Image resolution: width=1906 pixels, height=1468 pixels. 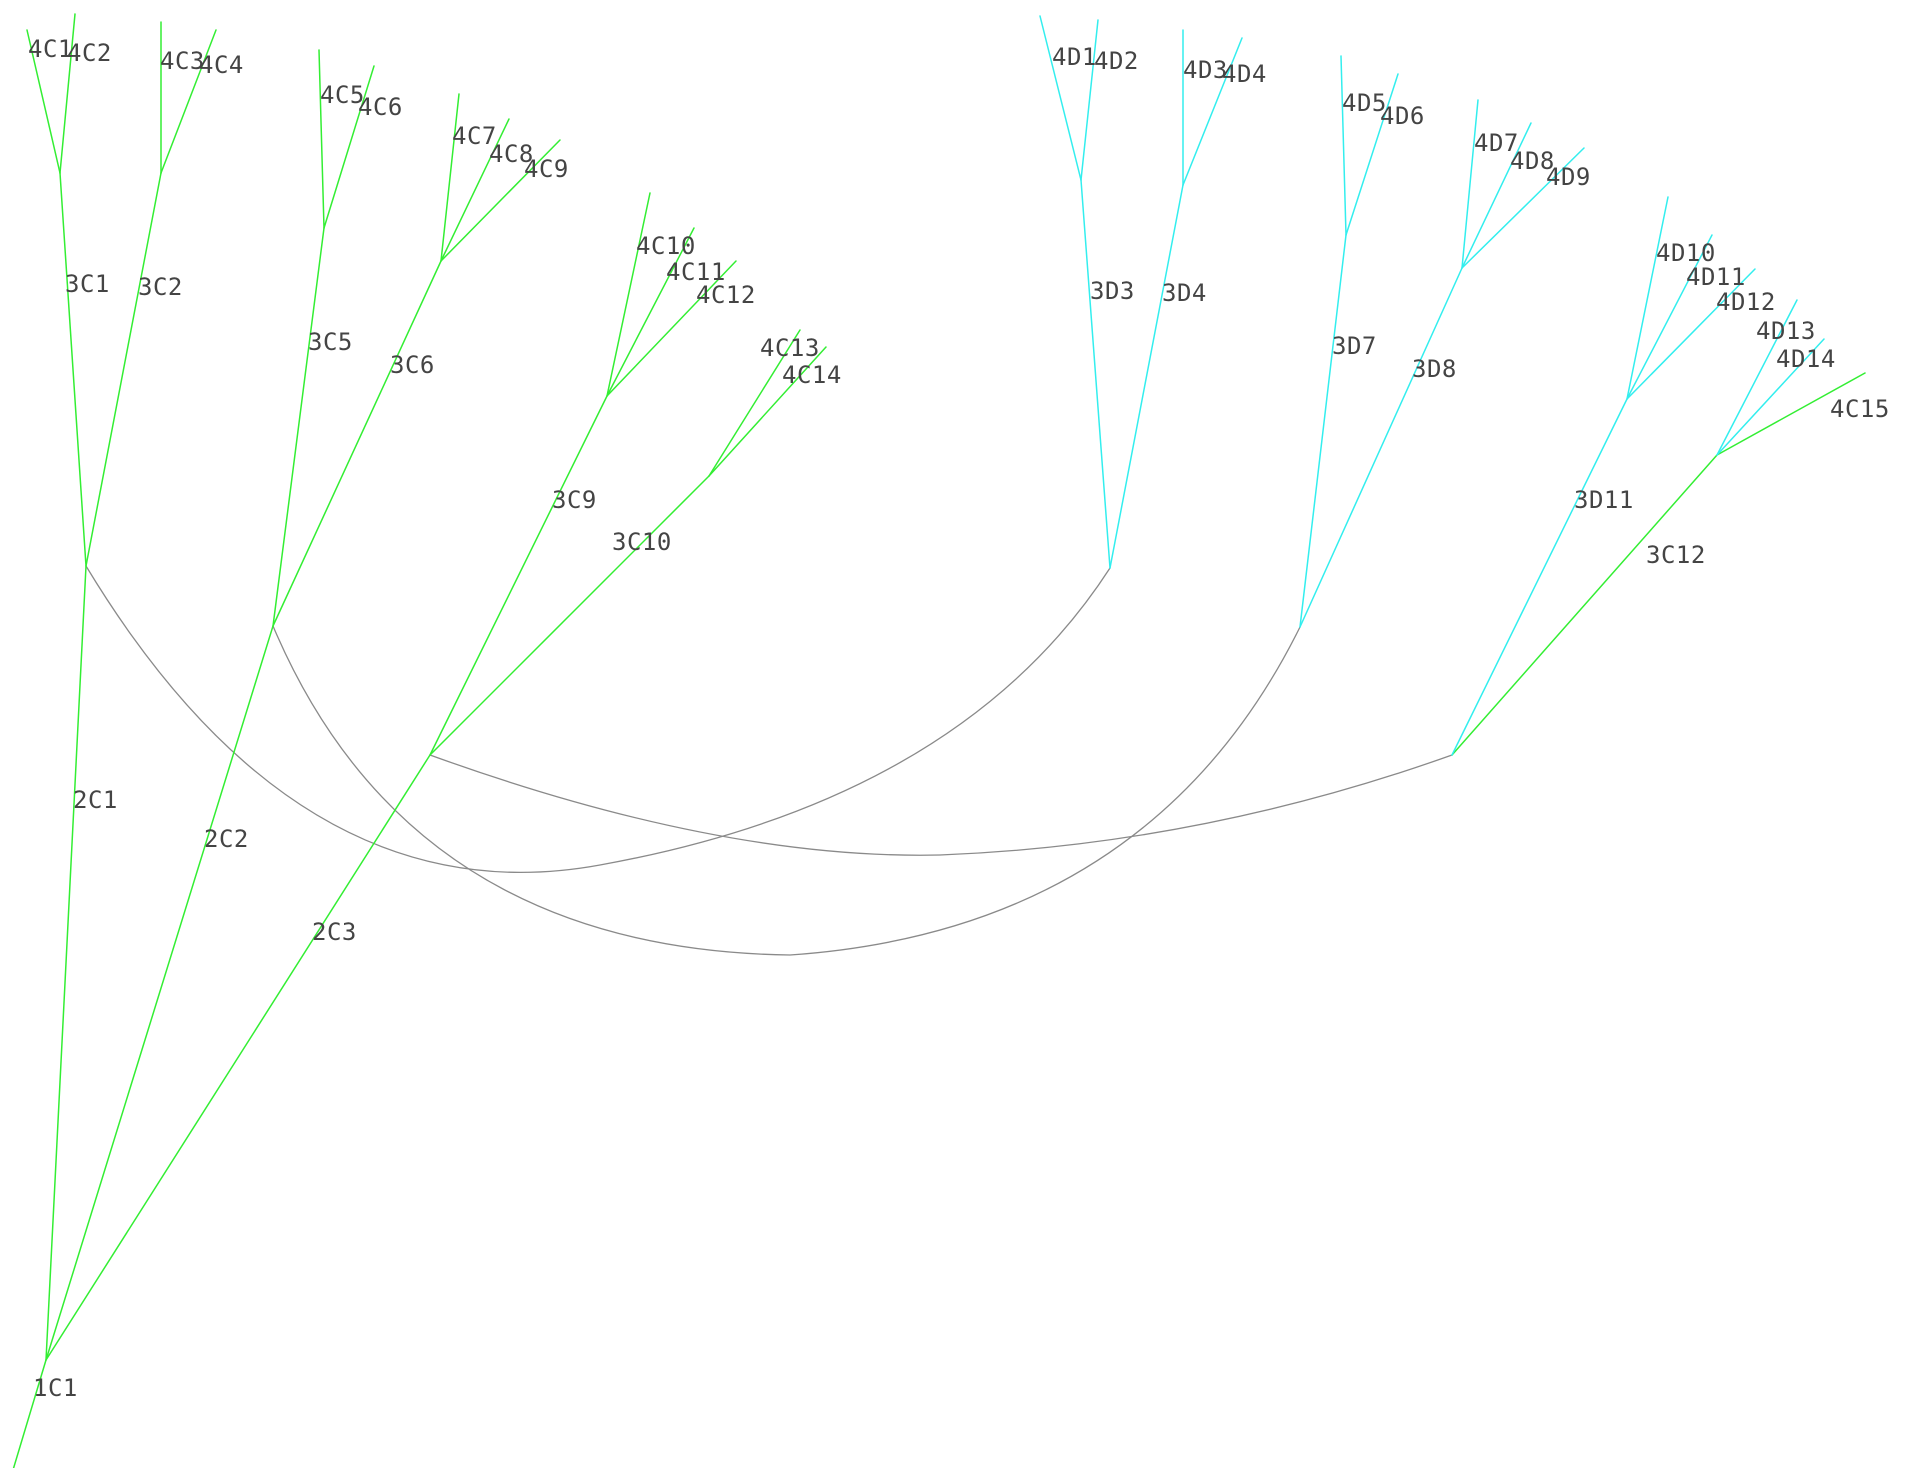 I want to click on label-3D4: 3D4, so click(x=1184, y=293).